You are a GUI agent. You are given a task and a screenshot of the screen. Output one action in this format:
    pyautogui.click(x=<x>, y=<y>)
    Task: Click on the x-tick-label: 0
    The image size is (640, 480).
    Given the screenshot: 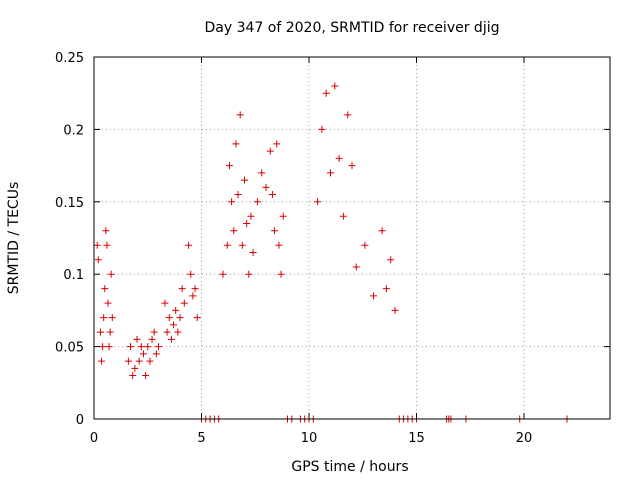 What is the action you would take?
    pyautogui.click(x=94, y=438)
    